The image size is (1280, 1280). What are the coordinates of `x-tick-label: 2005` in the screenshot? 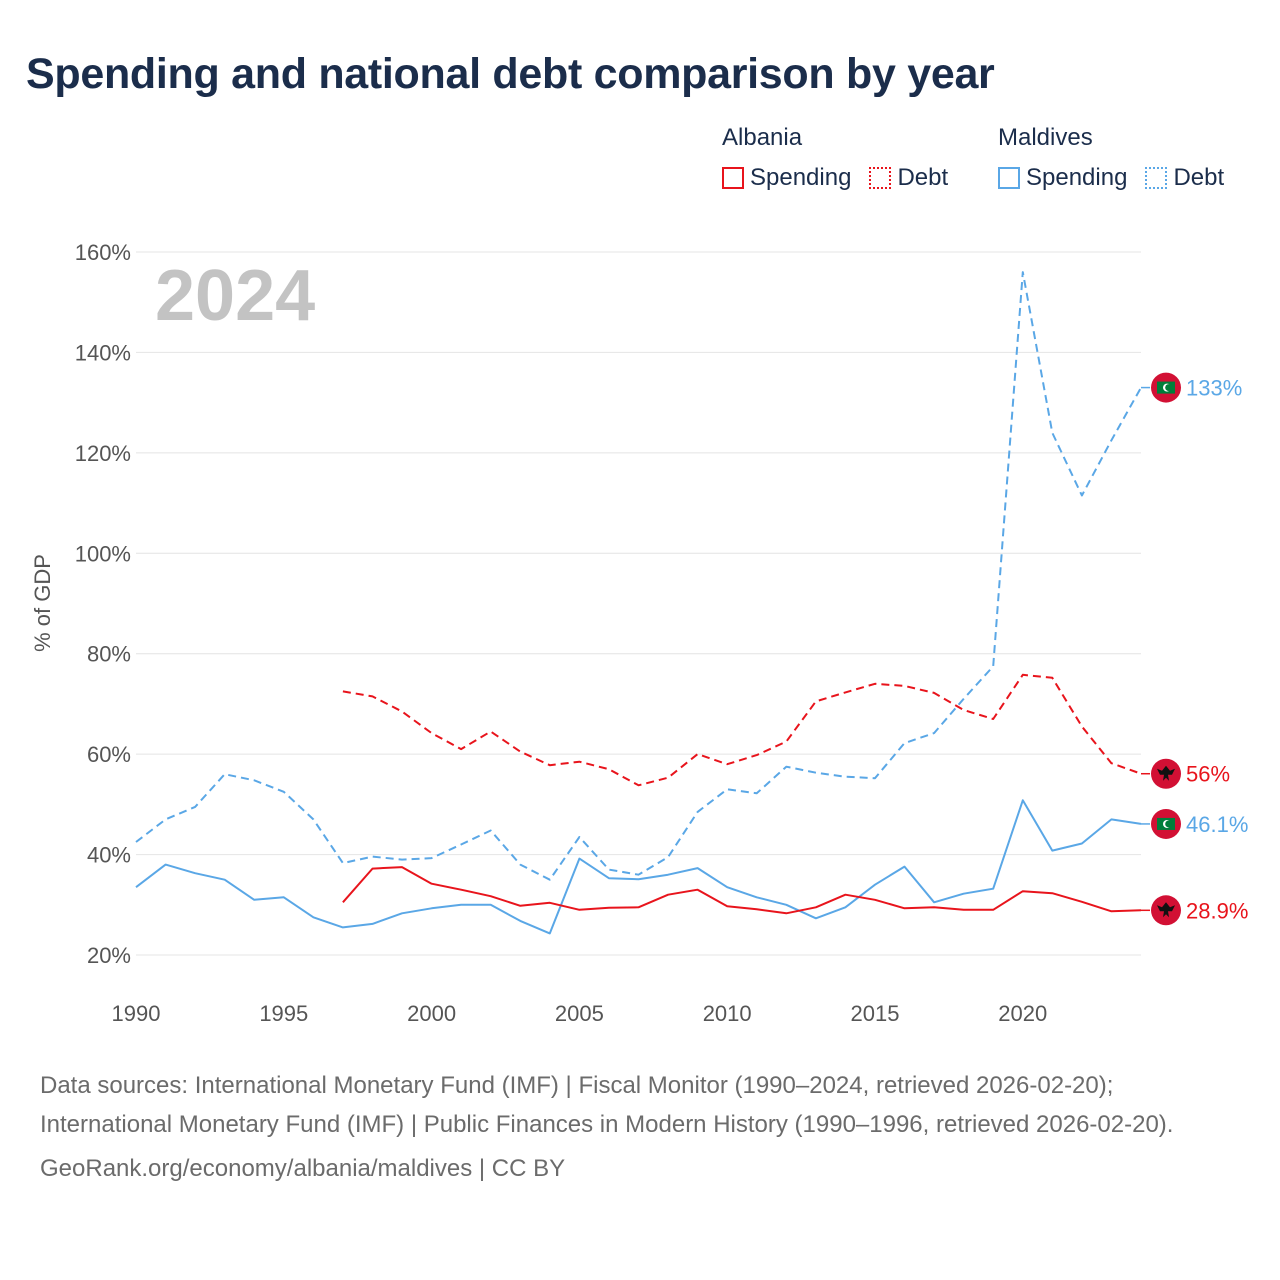 It's located at (579, 1013).